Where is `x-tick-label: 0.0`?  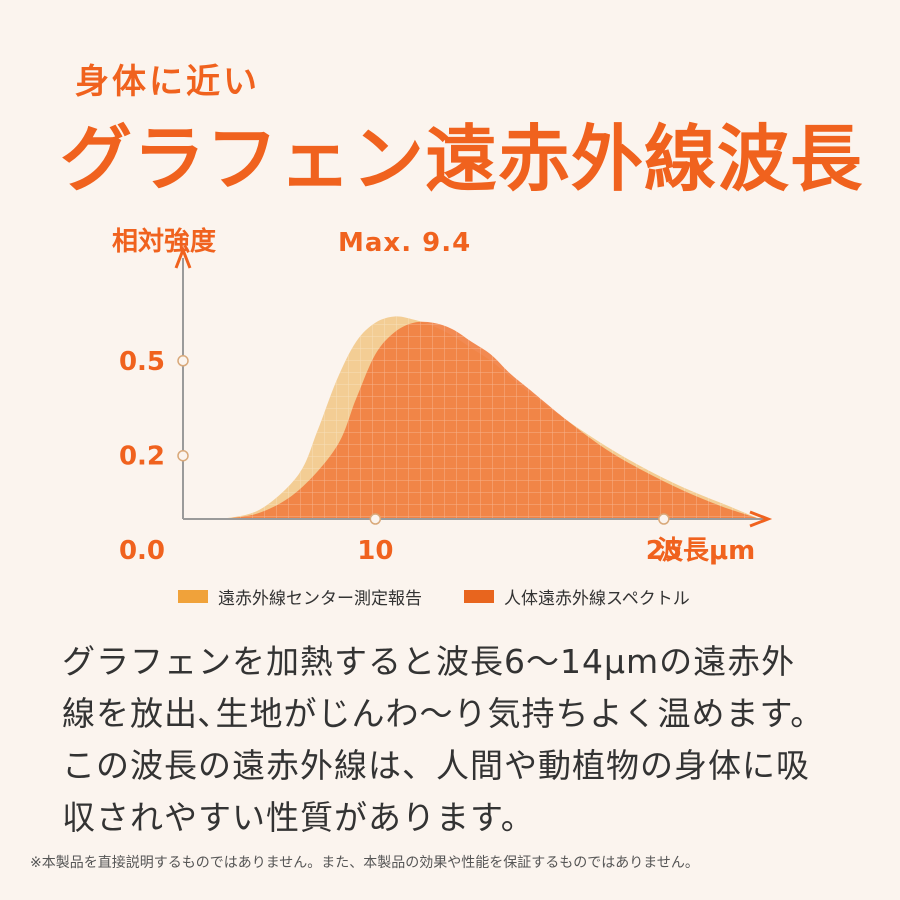
x-tick-label: 0.0 is located at coordinates (142, 551).